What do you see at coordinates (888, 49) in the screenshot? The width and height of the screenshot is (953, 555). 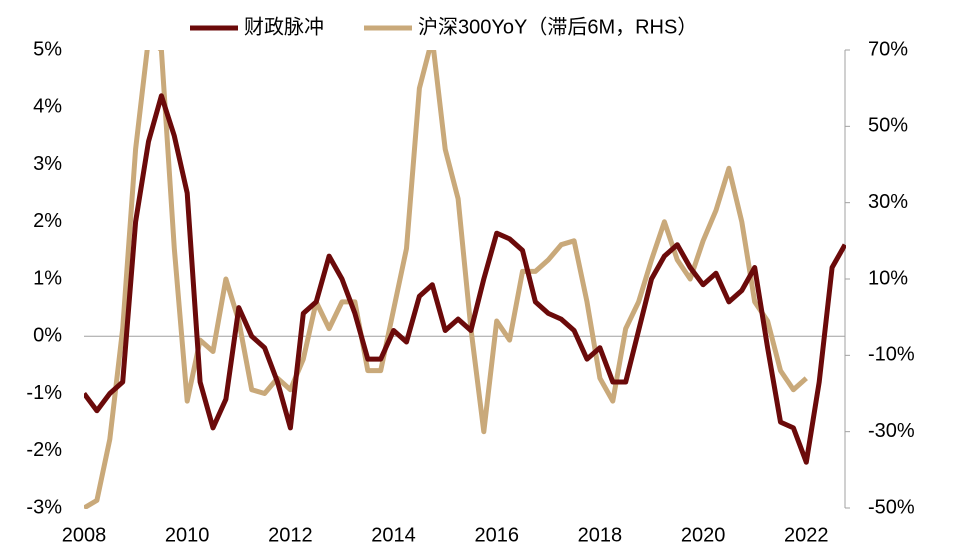 I see `y2-tick-label: 70%` at bounding box center [888, 49].